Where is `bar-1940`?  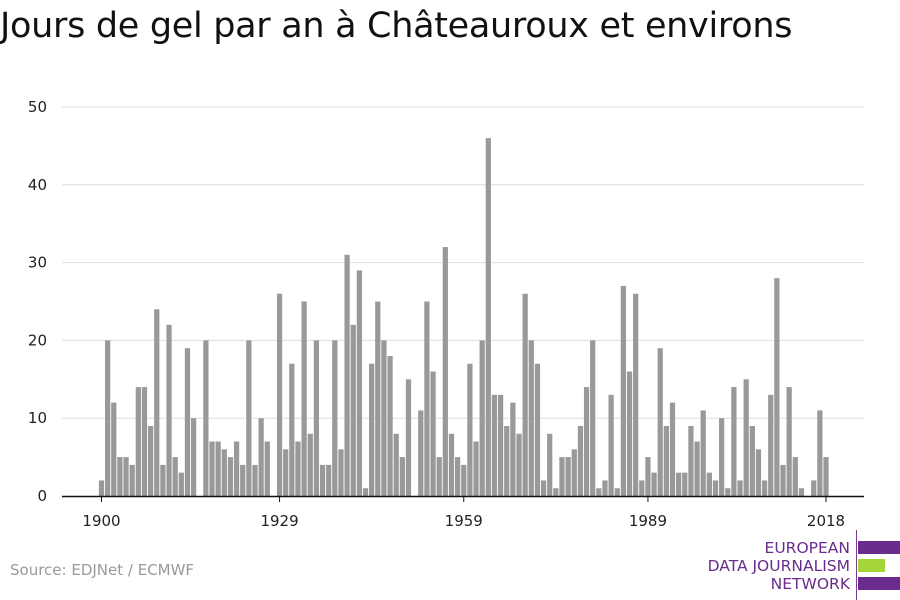
bar-1940 is located at coordinates (347, 375).